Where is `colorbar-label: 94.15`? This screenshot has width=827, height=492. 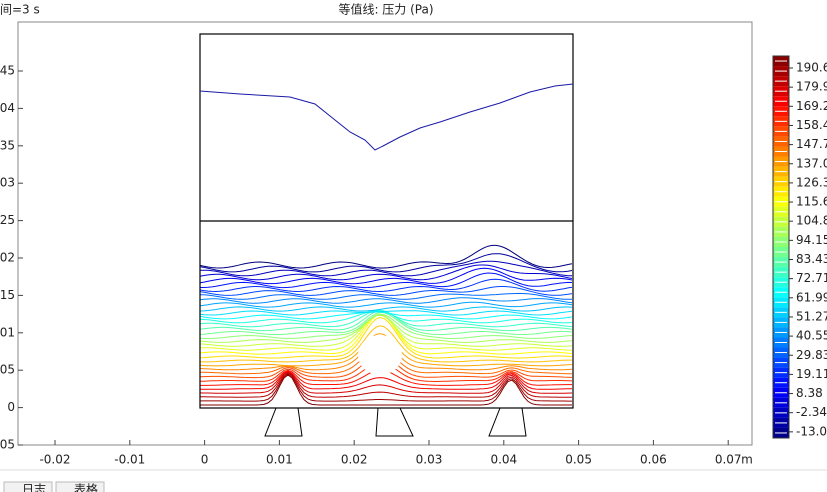 colorbar-label: 94.15 is located at coordinates (811, 240).